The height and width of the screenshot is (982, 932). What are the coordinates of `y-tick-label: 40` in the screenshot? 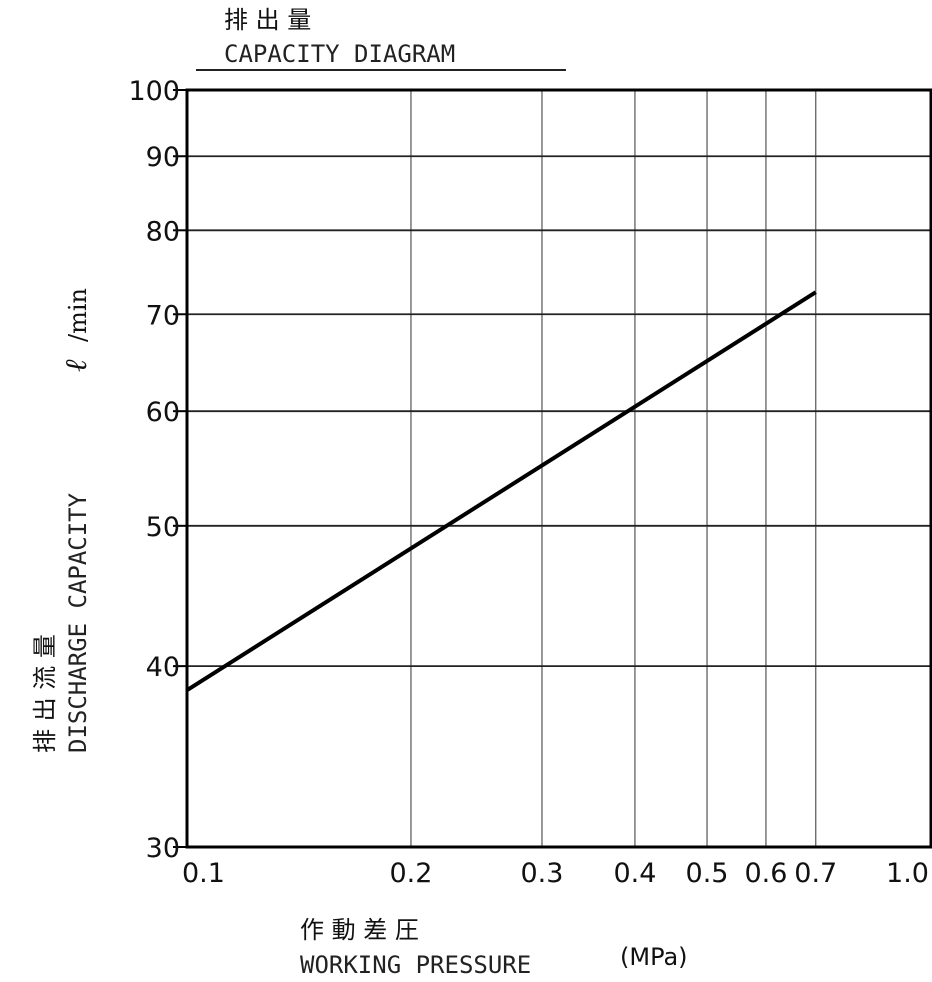 It's located at (163, 667).